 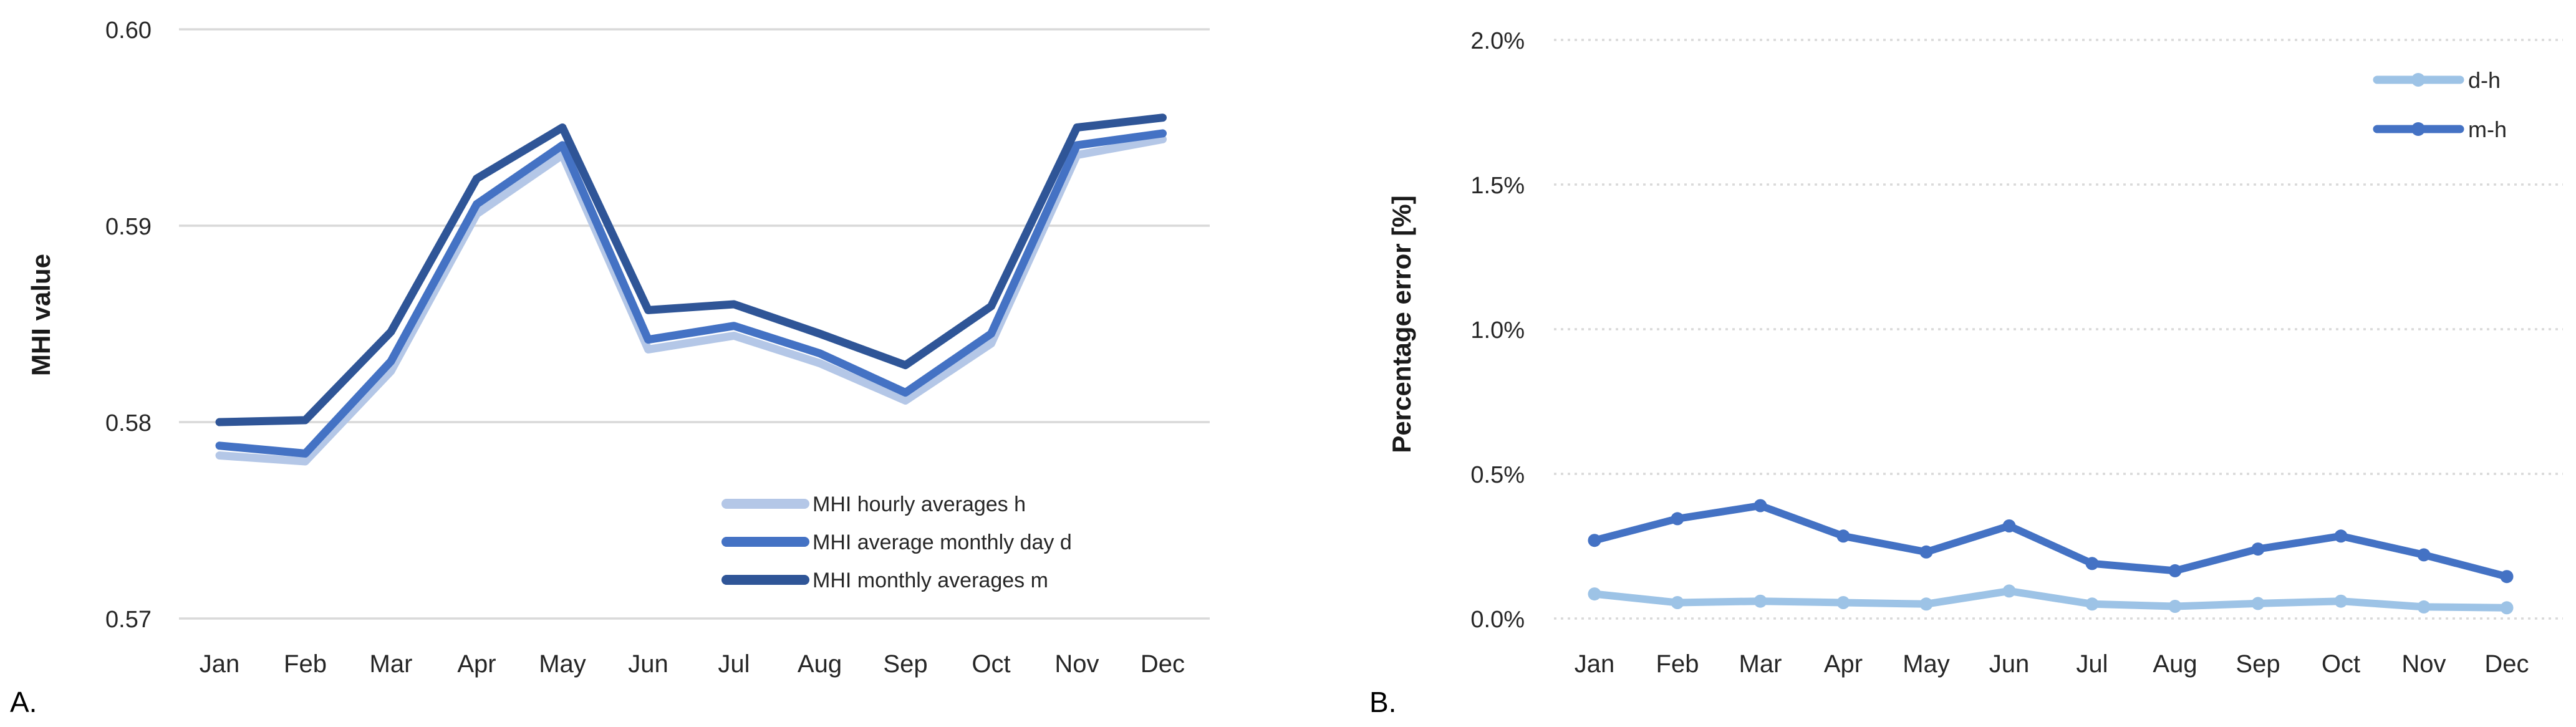 I want to click on legend-label-mhi-monthly: MHI monthly averages m, so click(x=930, y=581).